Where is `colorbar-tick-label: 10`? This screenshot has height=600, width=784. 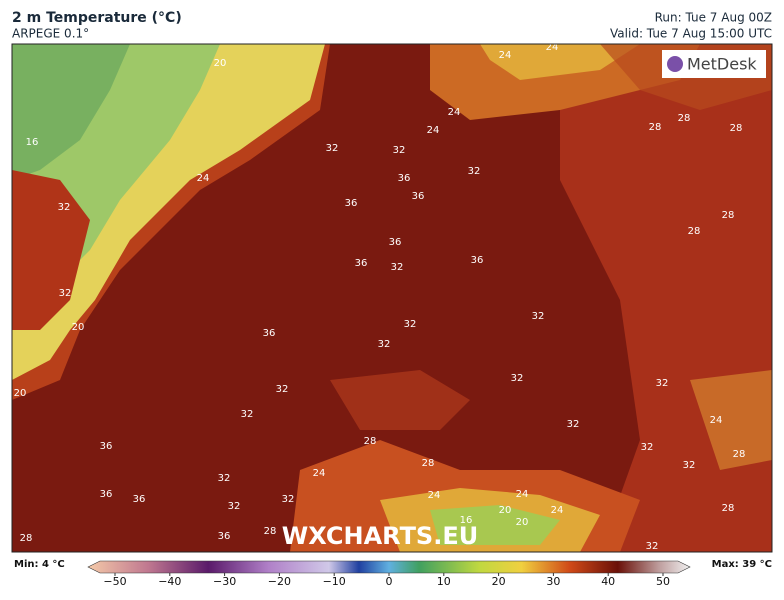
colorbar-tick-label: 10 is located at coordinates (444, 581).